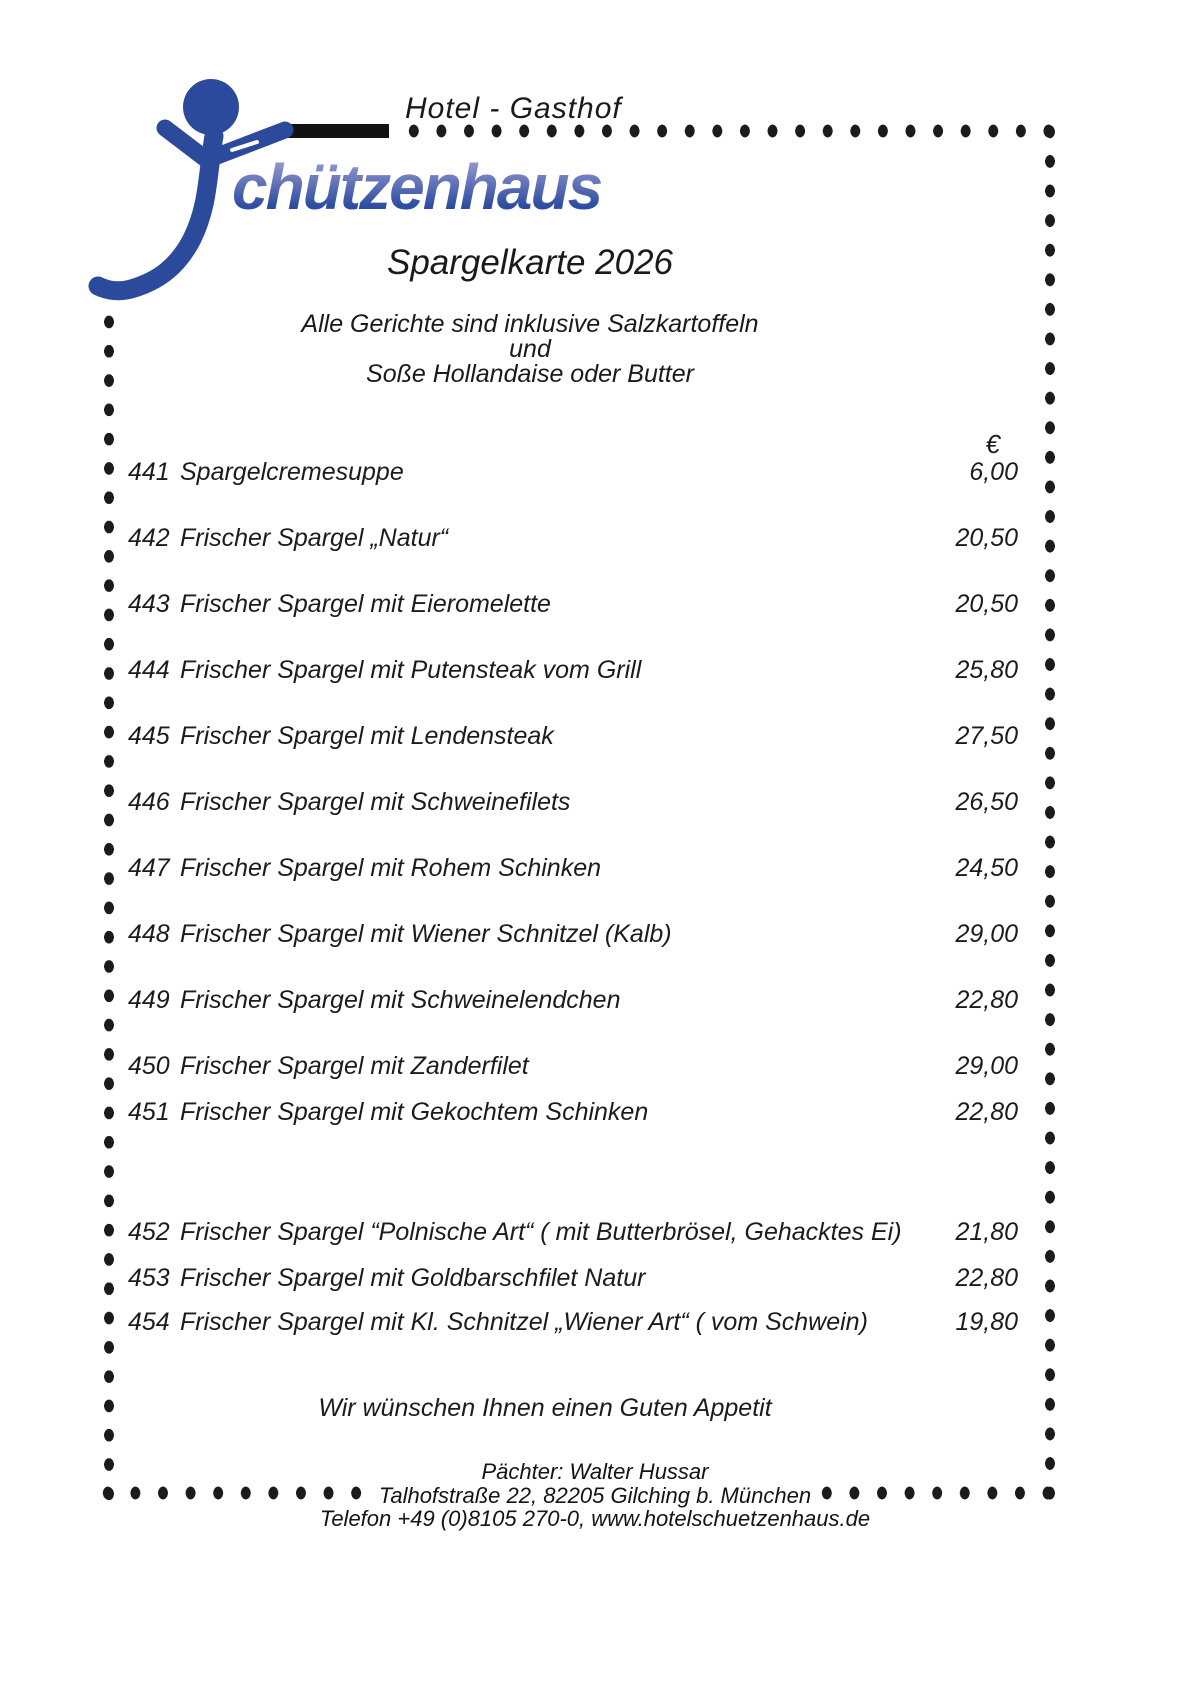  I want to click on menu-item-number: 445, so click(149, 736).